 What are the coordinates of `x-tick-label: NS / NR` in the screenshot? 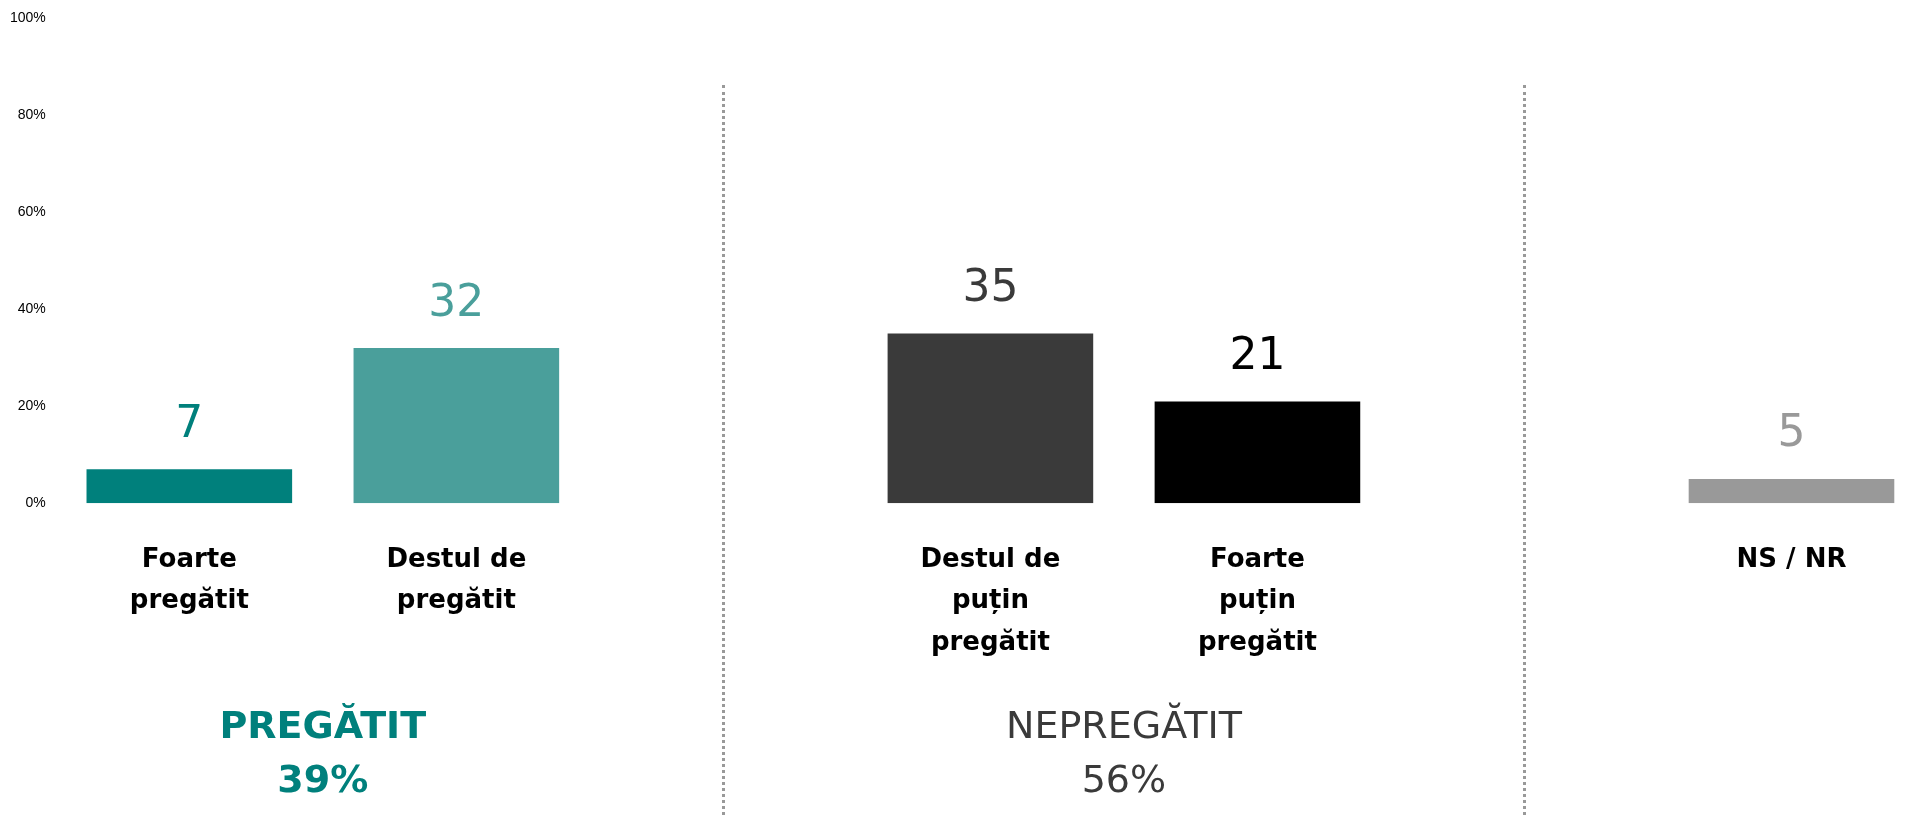 It's located at (1791, 557).